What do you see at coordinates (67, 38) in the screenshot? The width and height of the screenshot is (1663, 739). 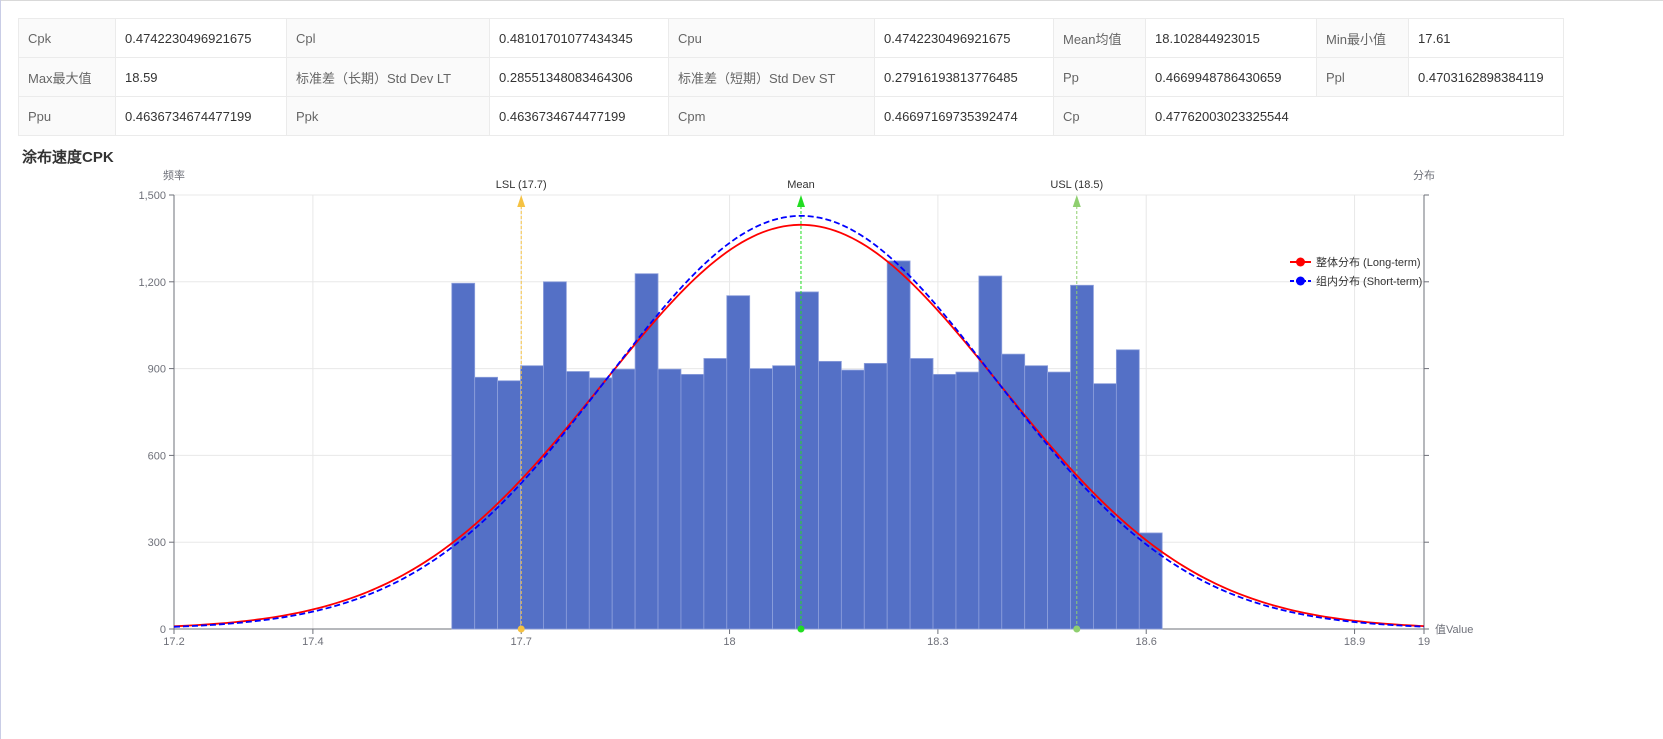 I see `stat-label: Cpk` at bounding box center [67, 38].